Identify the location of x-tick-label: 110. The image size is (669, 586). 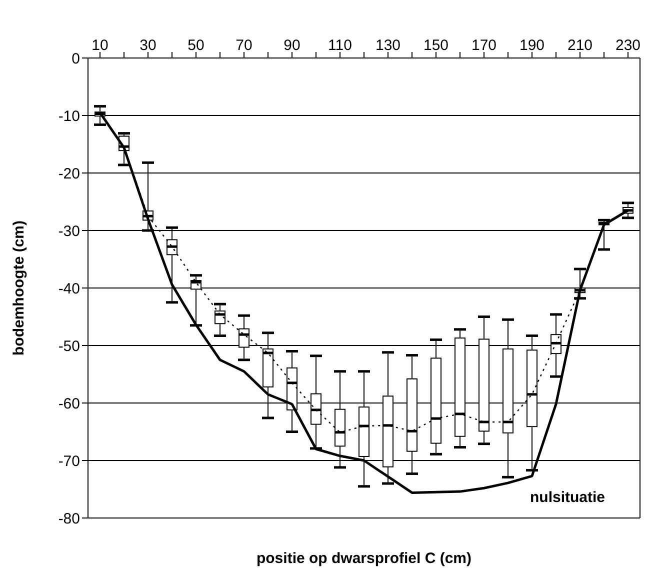
(340, 45).